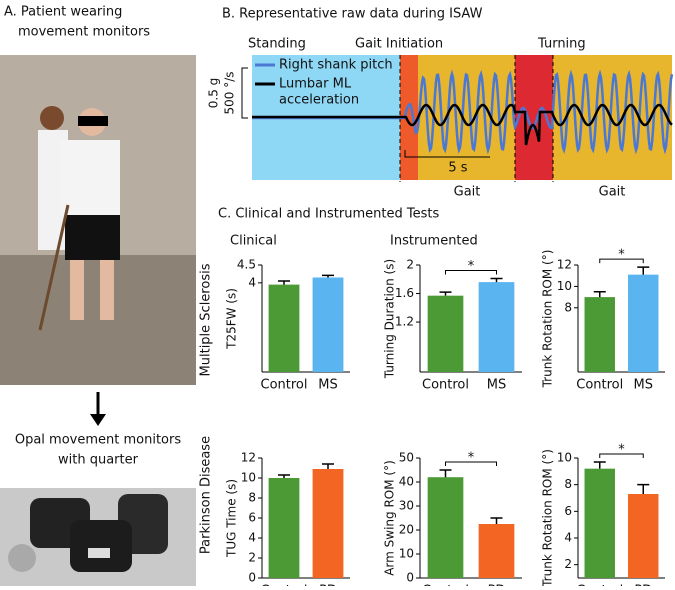 This screenshot has width=675, height=590. I want to click on phase-label: Standing, so click(277, 44).